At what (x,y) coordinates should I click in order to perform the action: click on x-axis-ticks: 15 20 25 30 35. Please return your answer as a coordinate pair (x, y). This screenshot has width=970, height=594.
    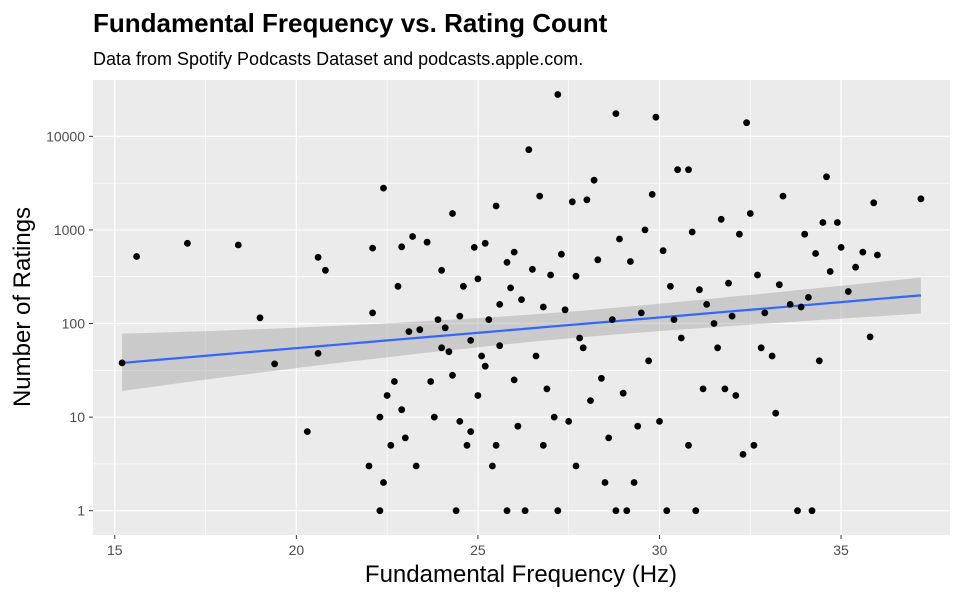
    Looking at the image, I should click on (478, 546).